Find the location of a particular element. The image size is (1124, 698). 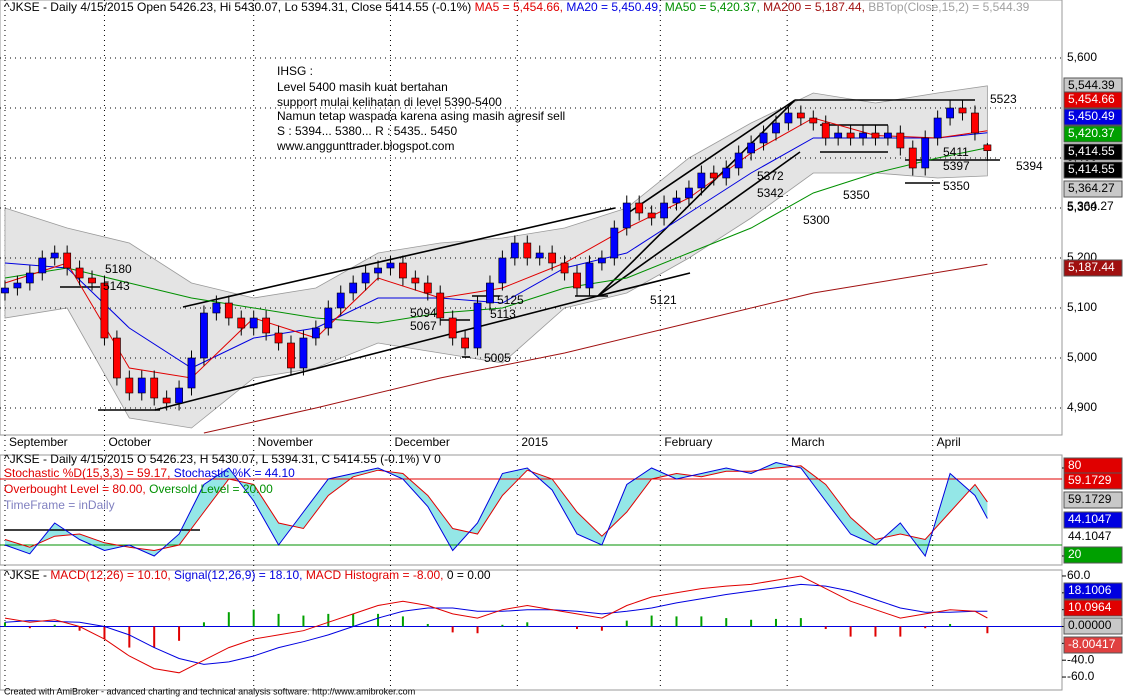

value-box-label: 5,187.44 is located at coordinates (1091, 267).